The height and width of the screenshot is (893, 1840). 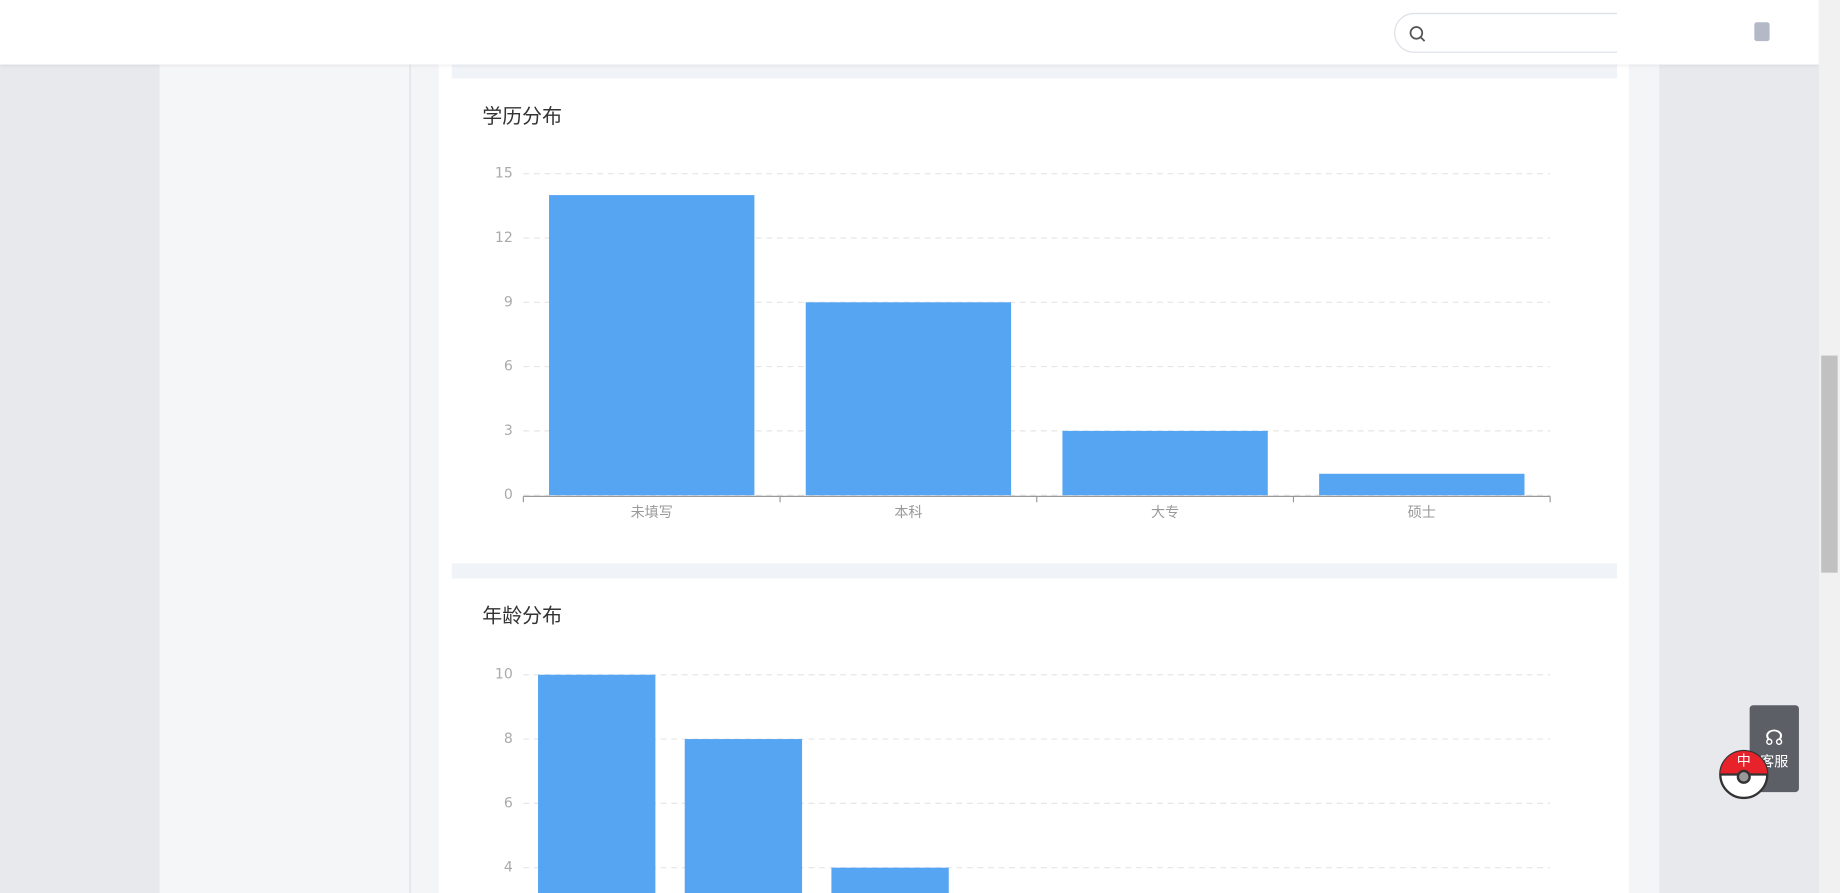 I want to click on x-tick-label: 未填写, so click(x=652, y=513).